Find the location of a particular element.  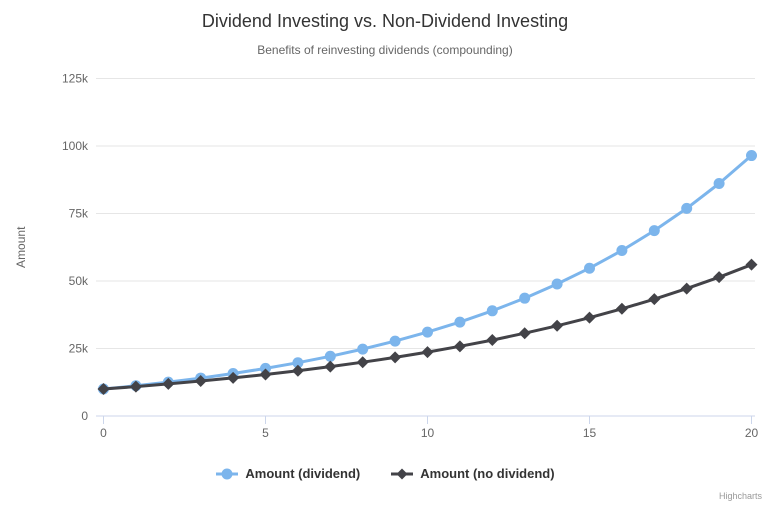

legend-label-dividend: Amount (dividend) is located at coordinates (303, 473).